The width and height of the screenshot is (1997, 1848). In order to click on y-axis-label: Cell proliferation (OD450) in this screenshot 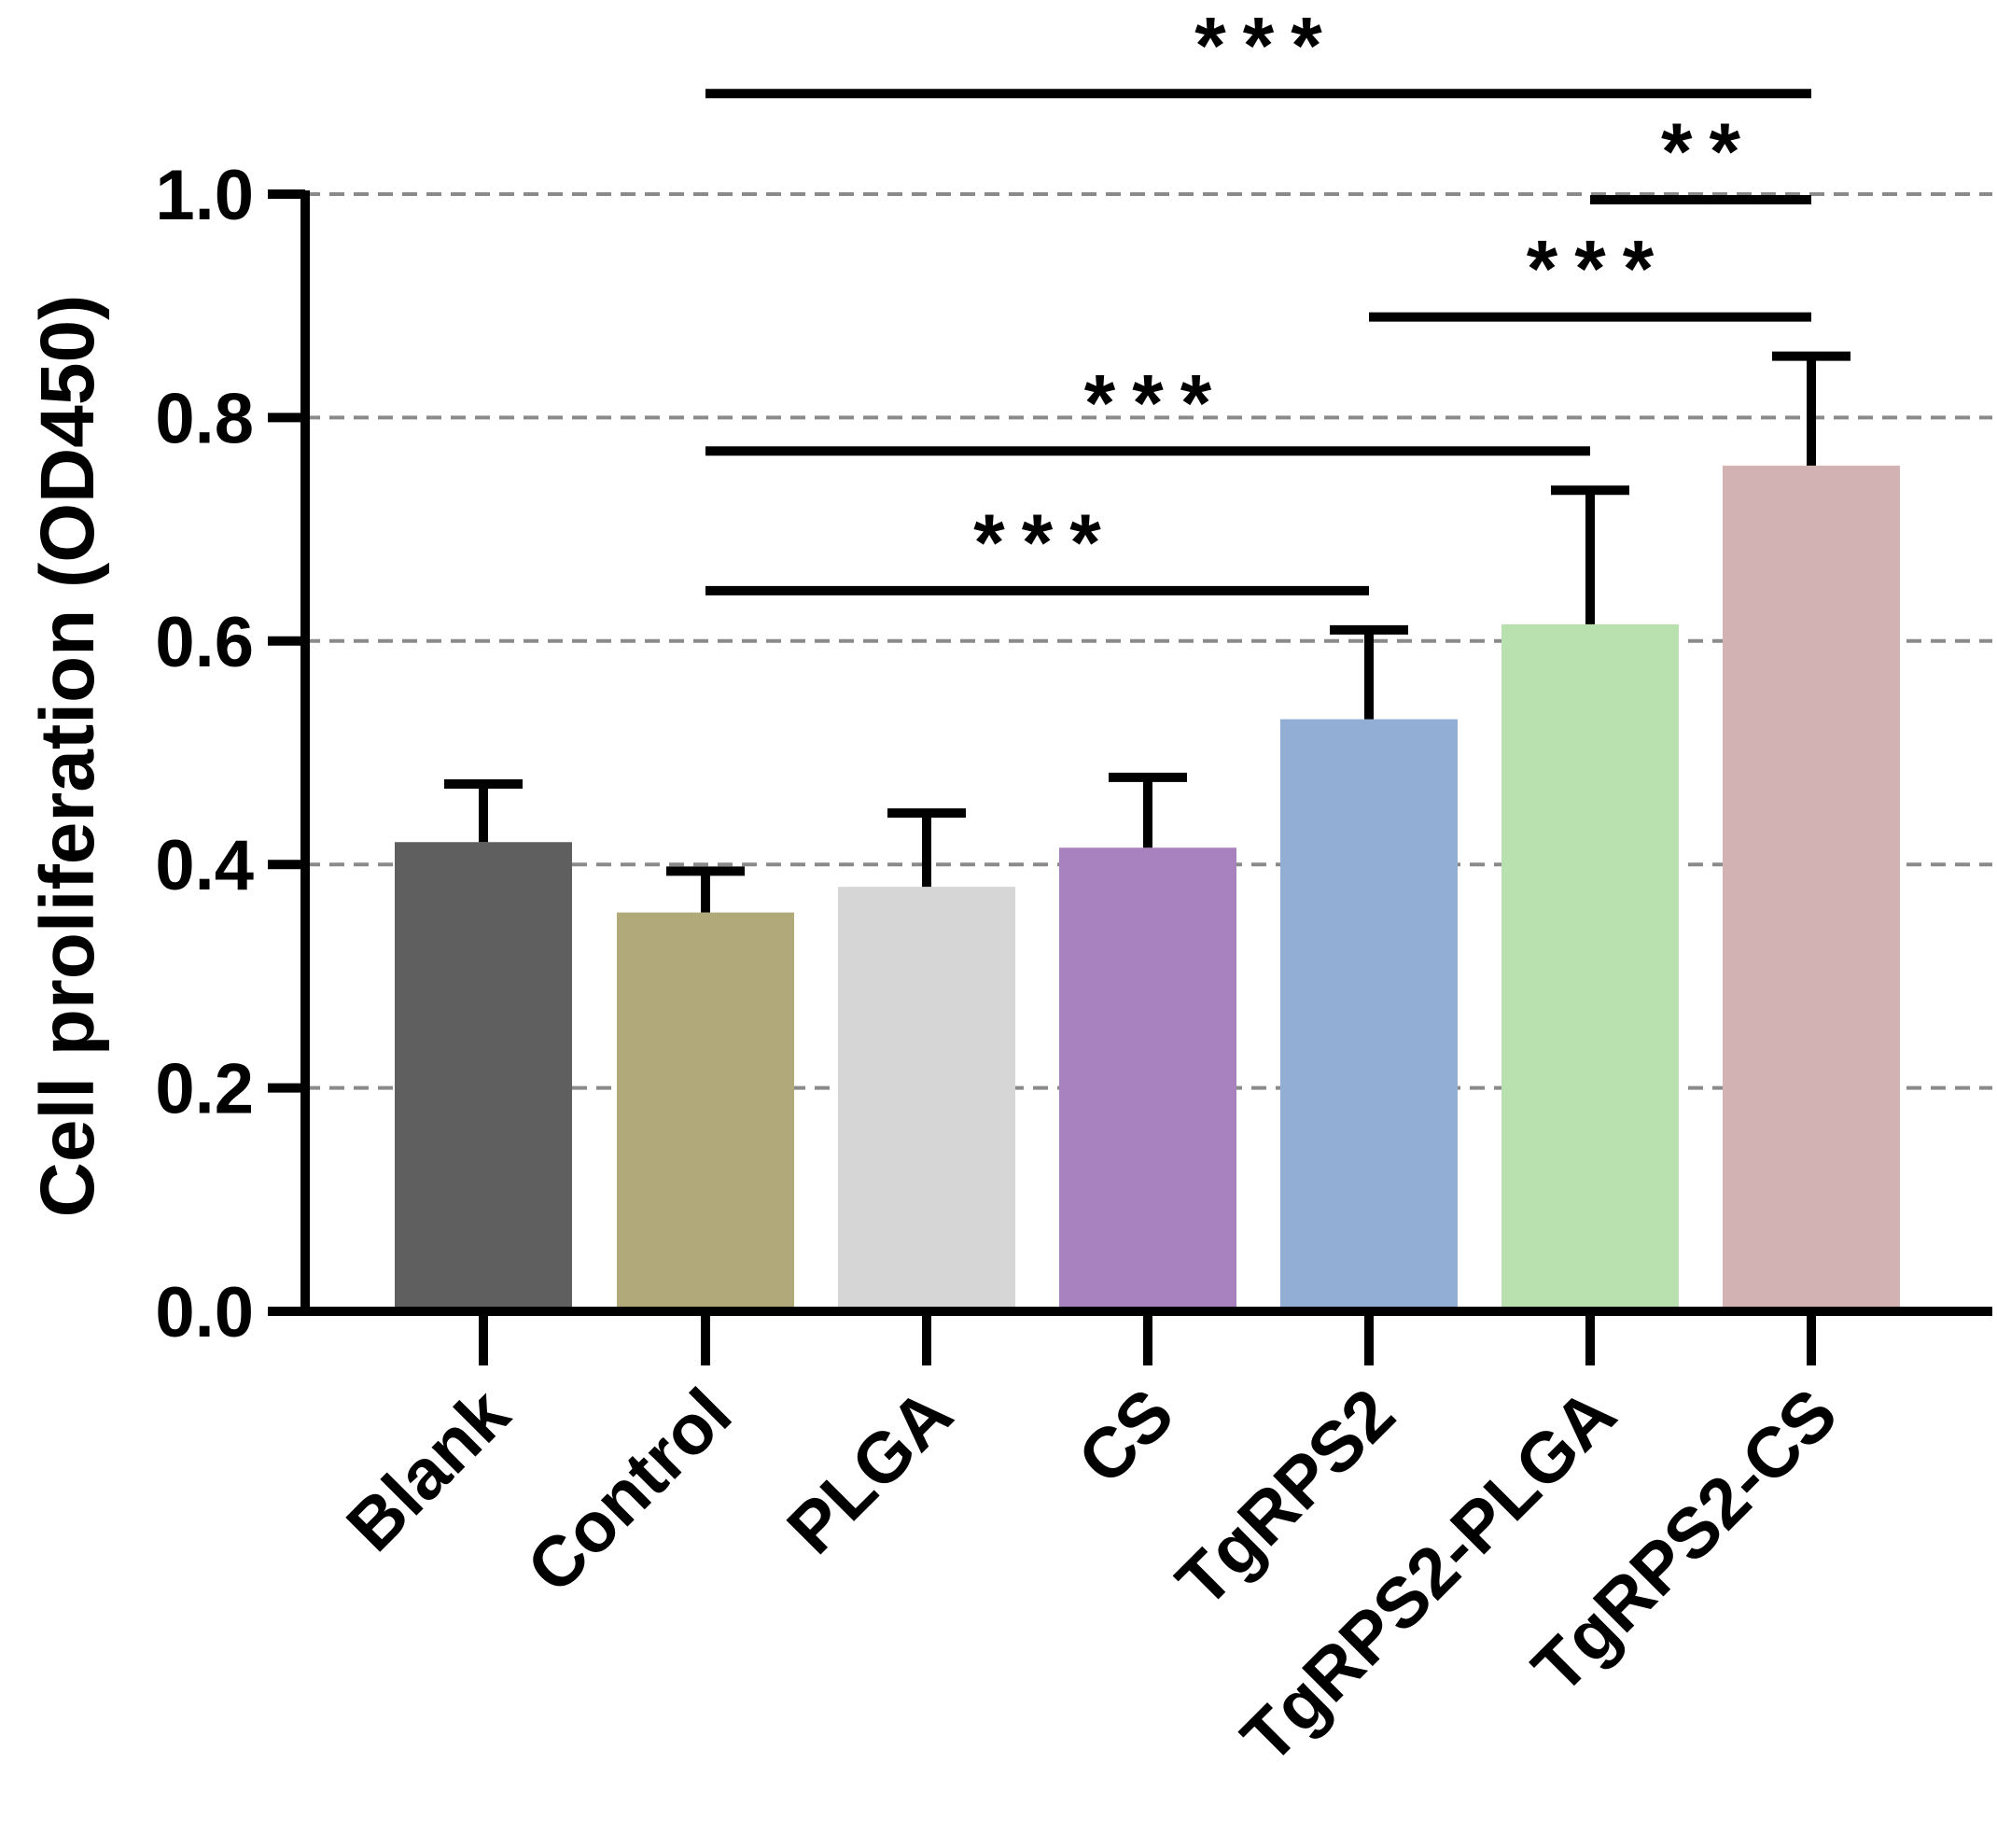, I will do `click(67, 756)`.